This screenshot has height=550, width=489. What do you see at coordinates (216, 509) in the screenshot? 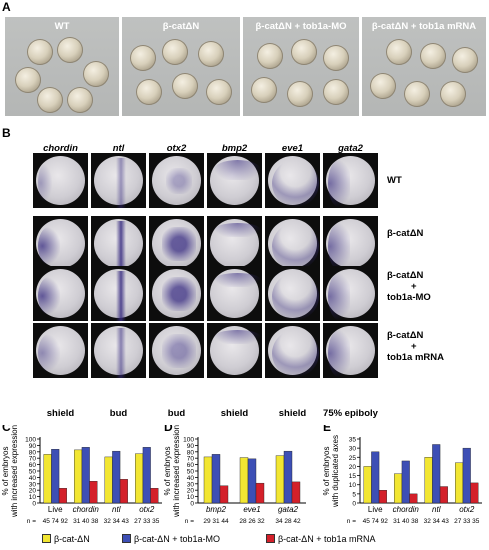
I see `x-category-label: bmp2` at bounding box center [216, 509].